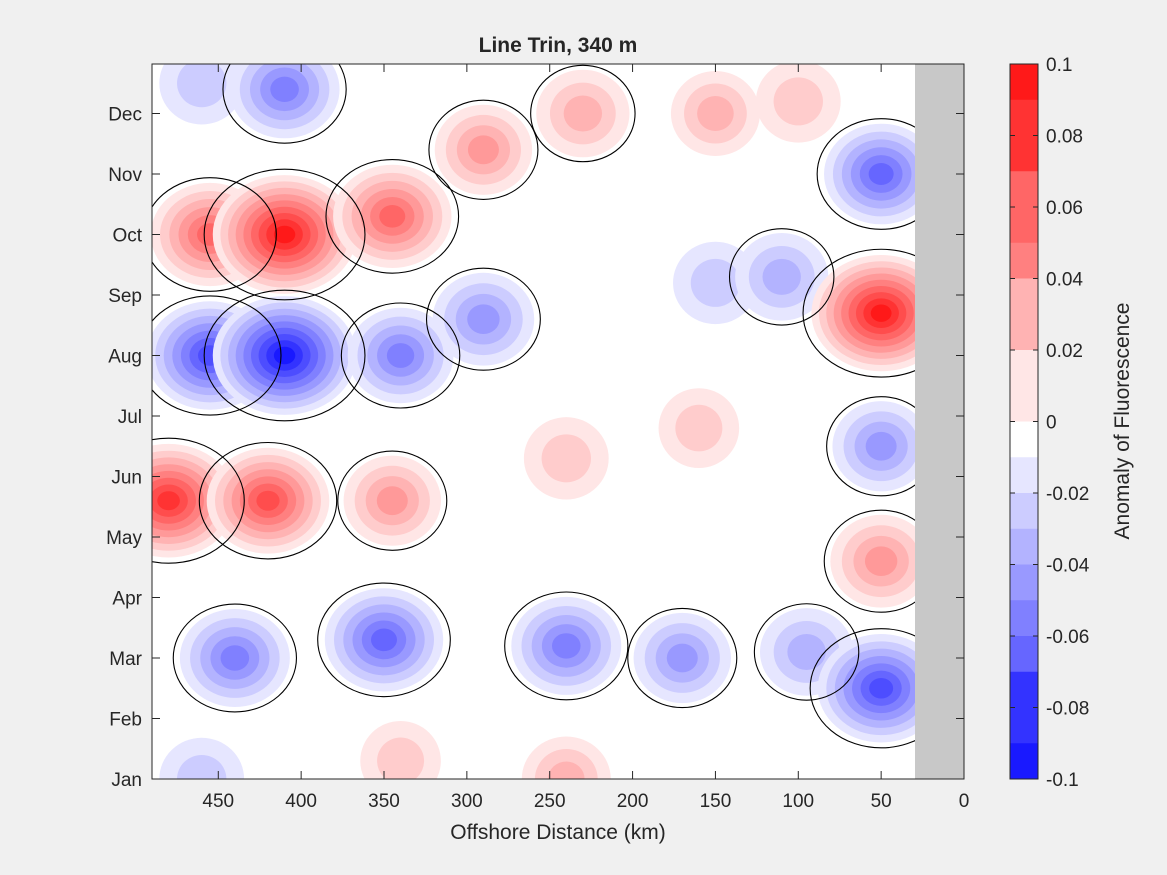 The width and height of the screenshot is (1167, 875). Describe the element at coordinates (633, 801) in the screenshot. I see `x-tick-label: 200` at that location.